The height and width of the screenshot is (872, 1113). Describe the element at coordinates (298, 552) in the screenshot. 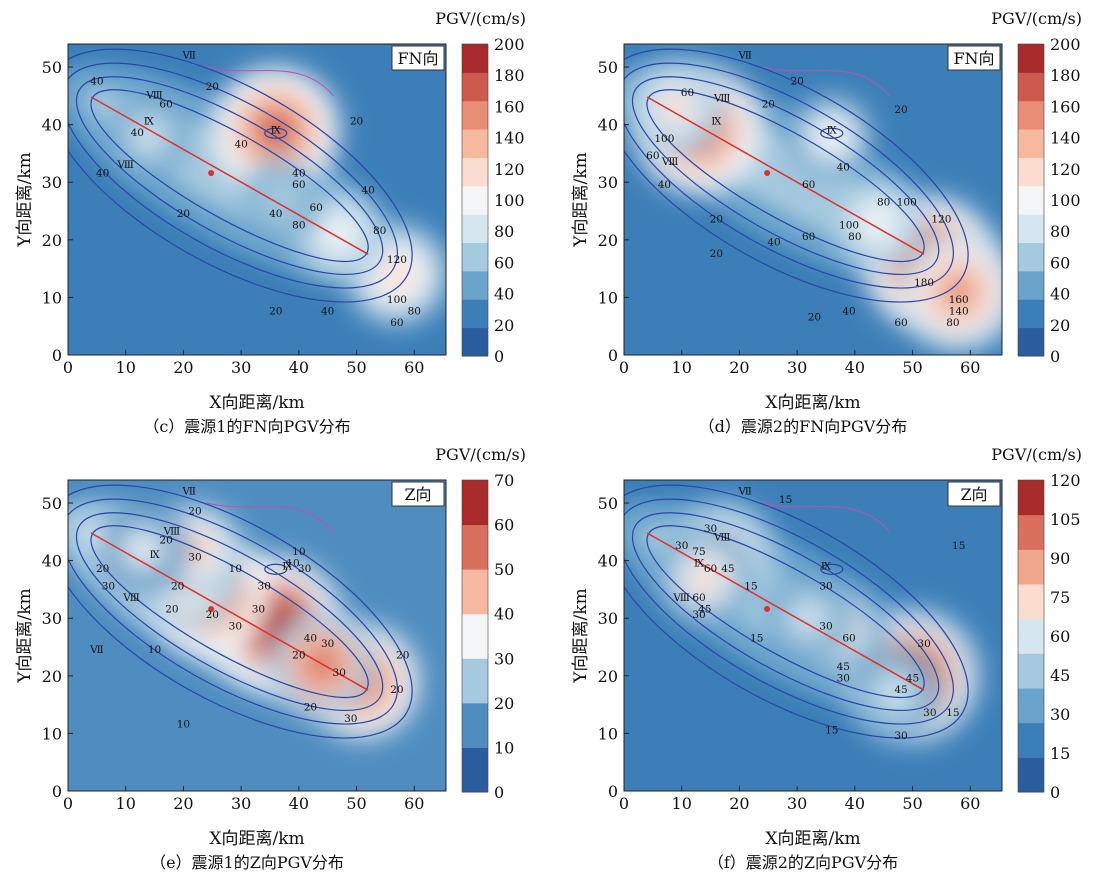

I see `contour-label: 10` at that location.